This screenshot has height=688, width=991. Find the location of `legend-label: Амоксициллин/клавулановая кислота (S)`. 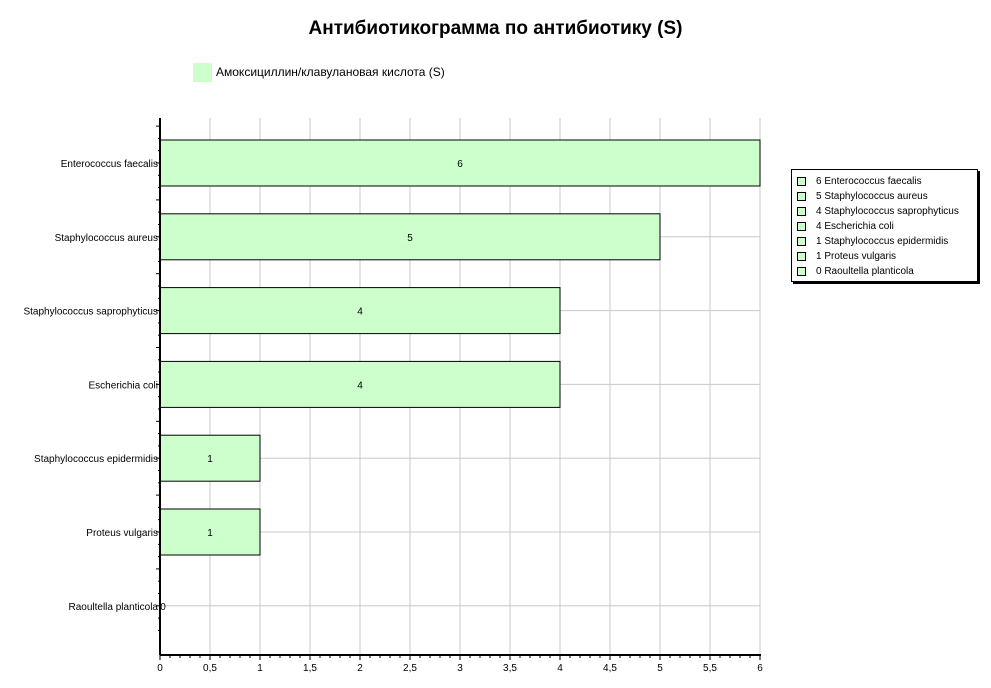

legend-label: Амоксициллин/клавулановая кислота (S) is located at coordinates (330, 72).